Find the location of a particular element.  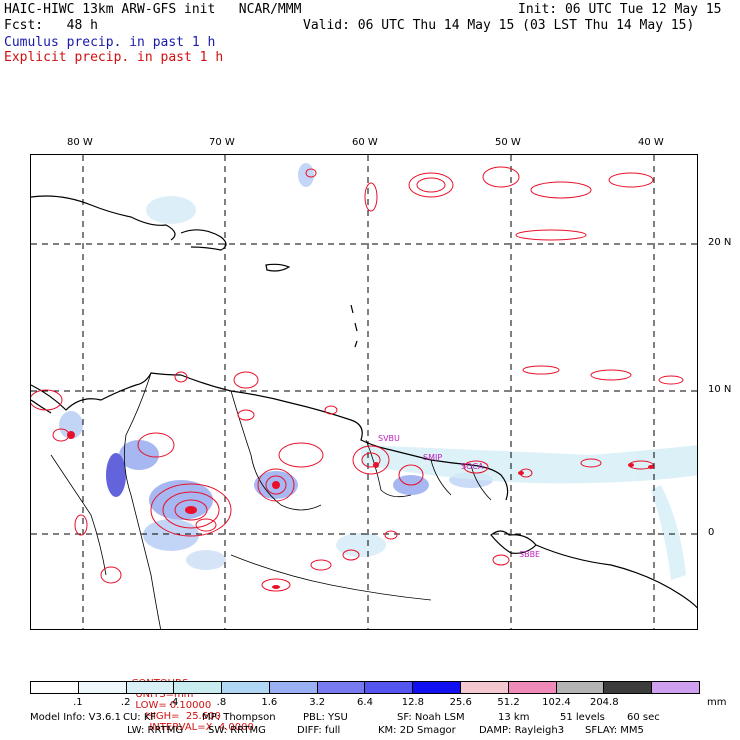

init-time: Init: 06 UTC Tue 12 May 15 is located at coordinates (620, 9).